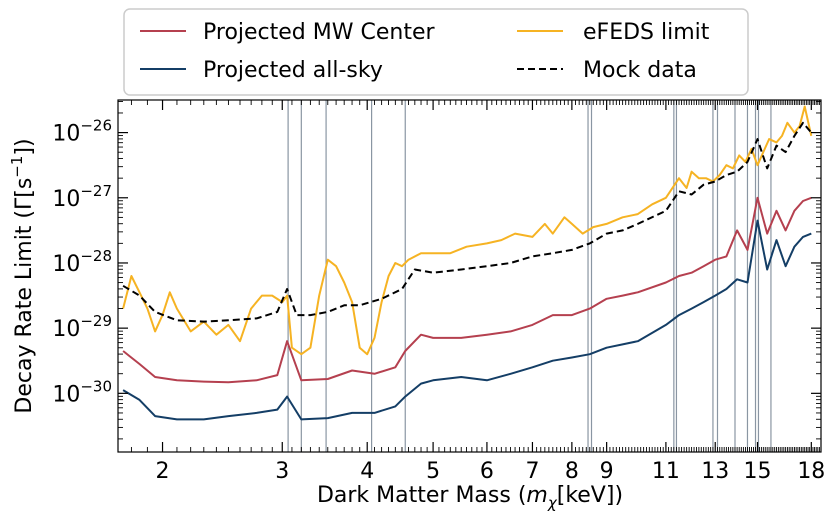  I want to click on y-axis-label: Decay Rate Limit (Γ[s−1]), so click(22, 275).